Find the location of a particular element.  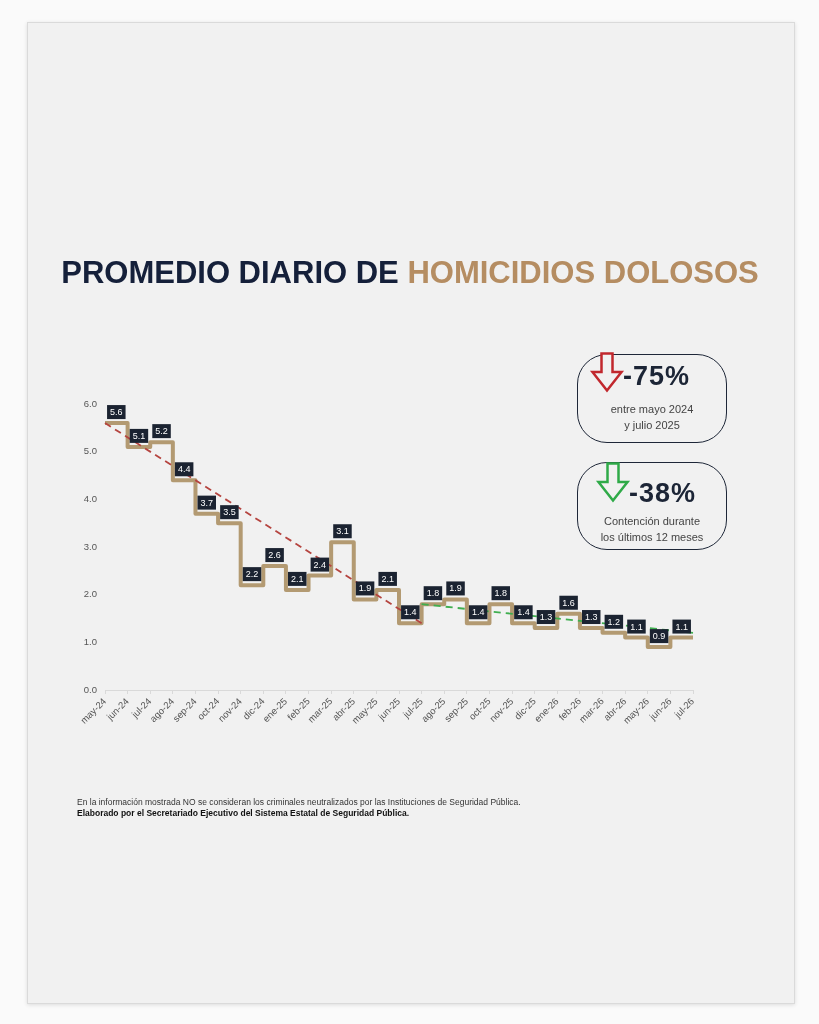

data-label: 3.7 is located at coordinates (207, 502).